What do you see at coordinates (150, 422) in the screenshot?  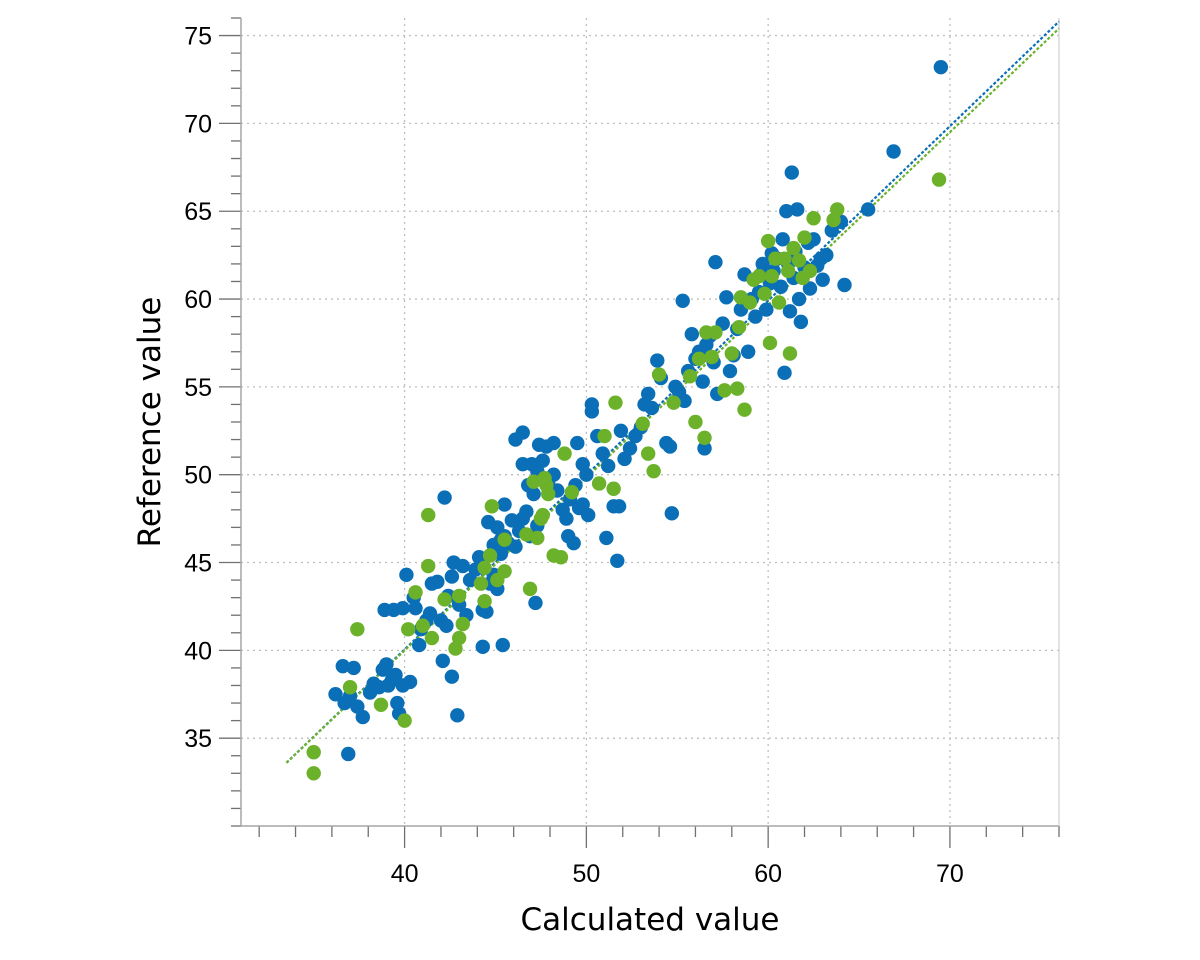 I see `y-axis-title: Reference value` at bounding box center [150, 422].